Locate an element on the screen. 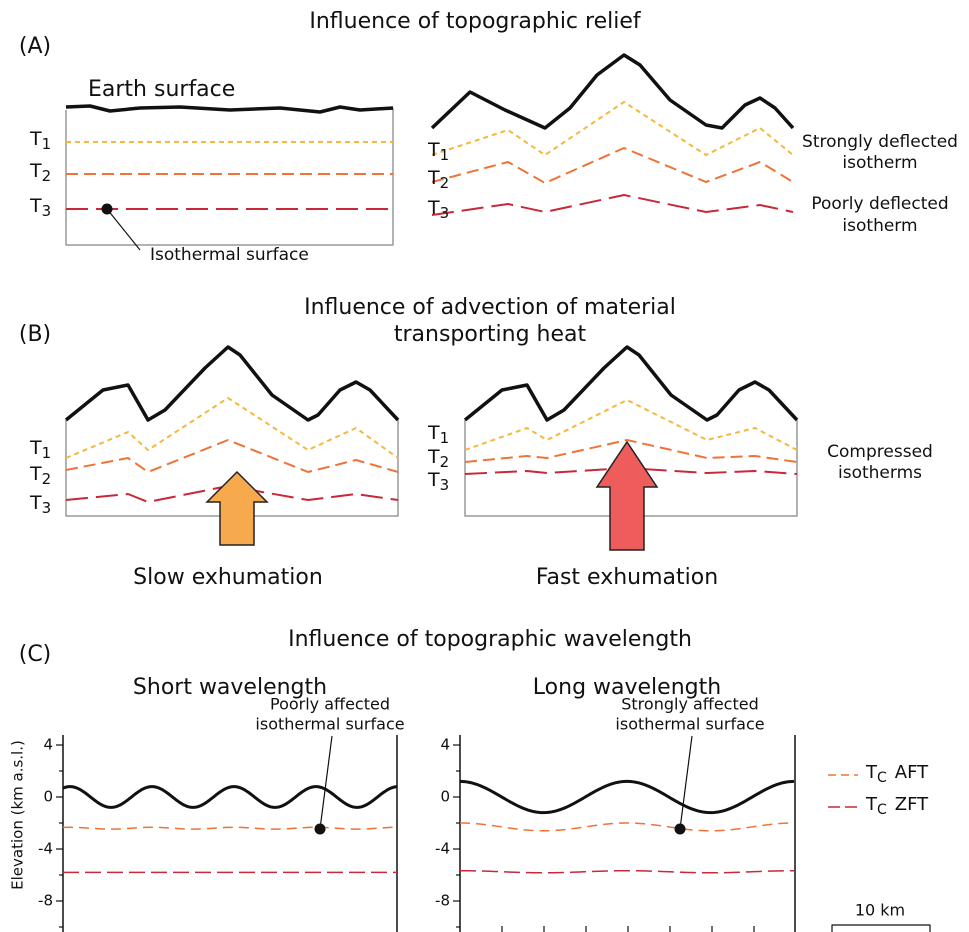 The width and height of the screenshot is (969, 932). panel-title: transporting heat is located at coordinates (490, 334).